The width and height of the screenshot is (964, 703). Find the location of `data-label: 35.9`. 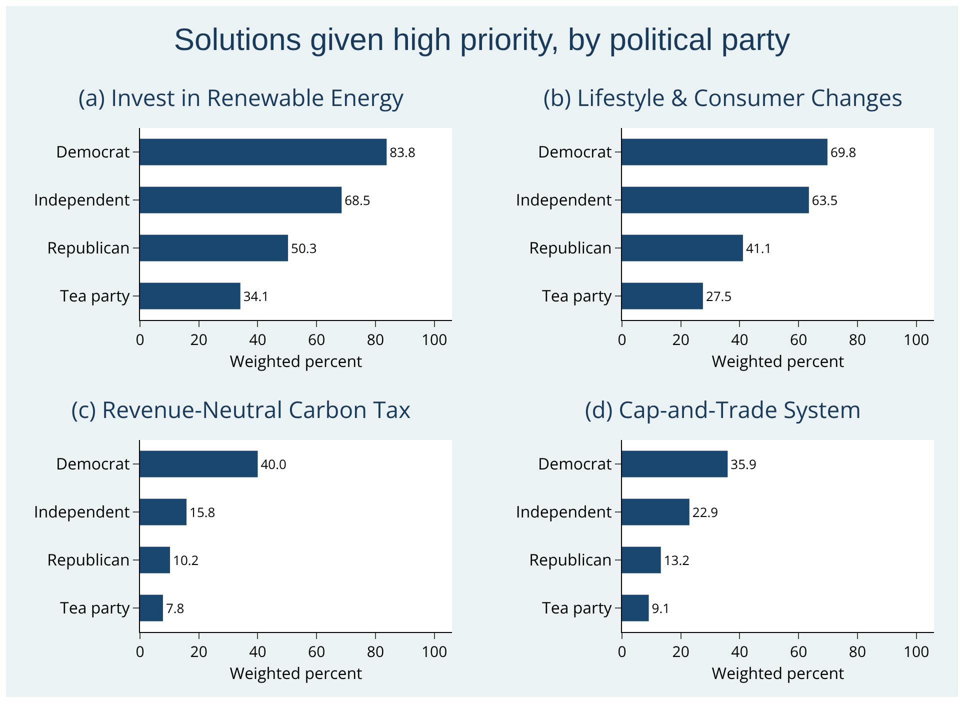

data-label: 35.9 is located at coordinates (743, 464).